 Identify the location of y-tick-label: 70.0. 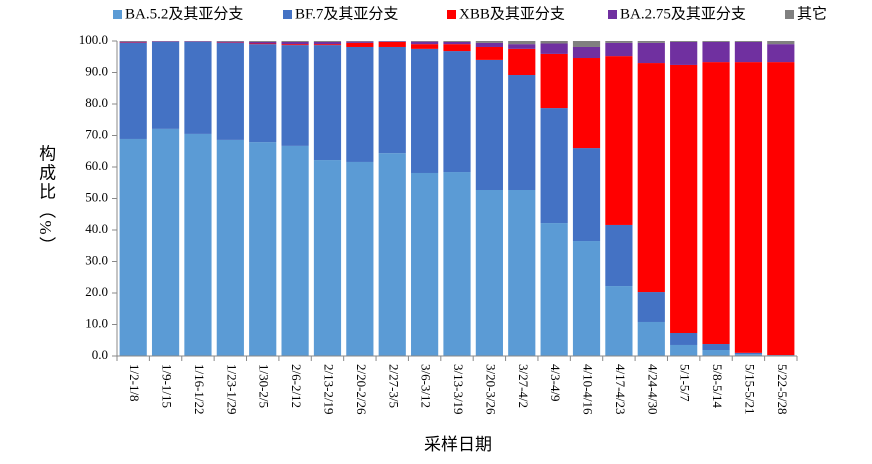
(96, 133).